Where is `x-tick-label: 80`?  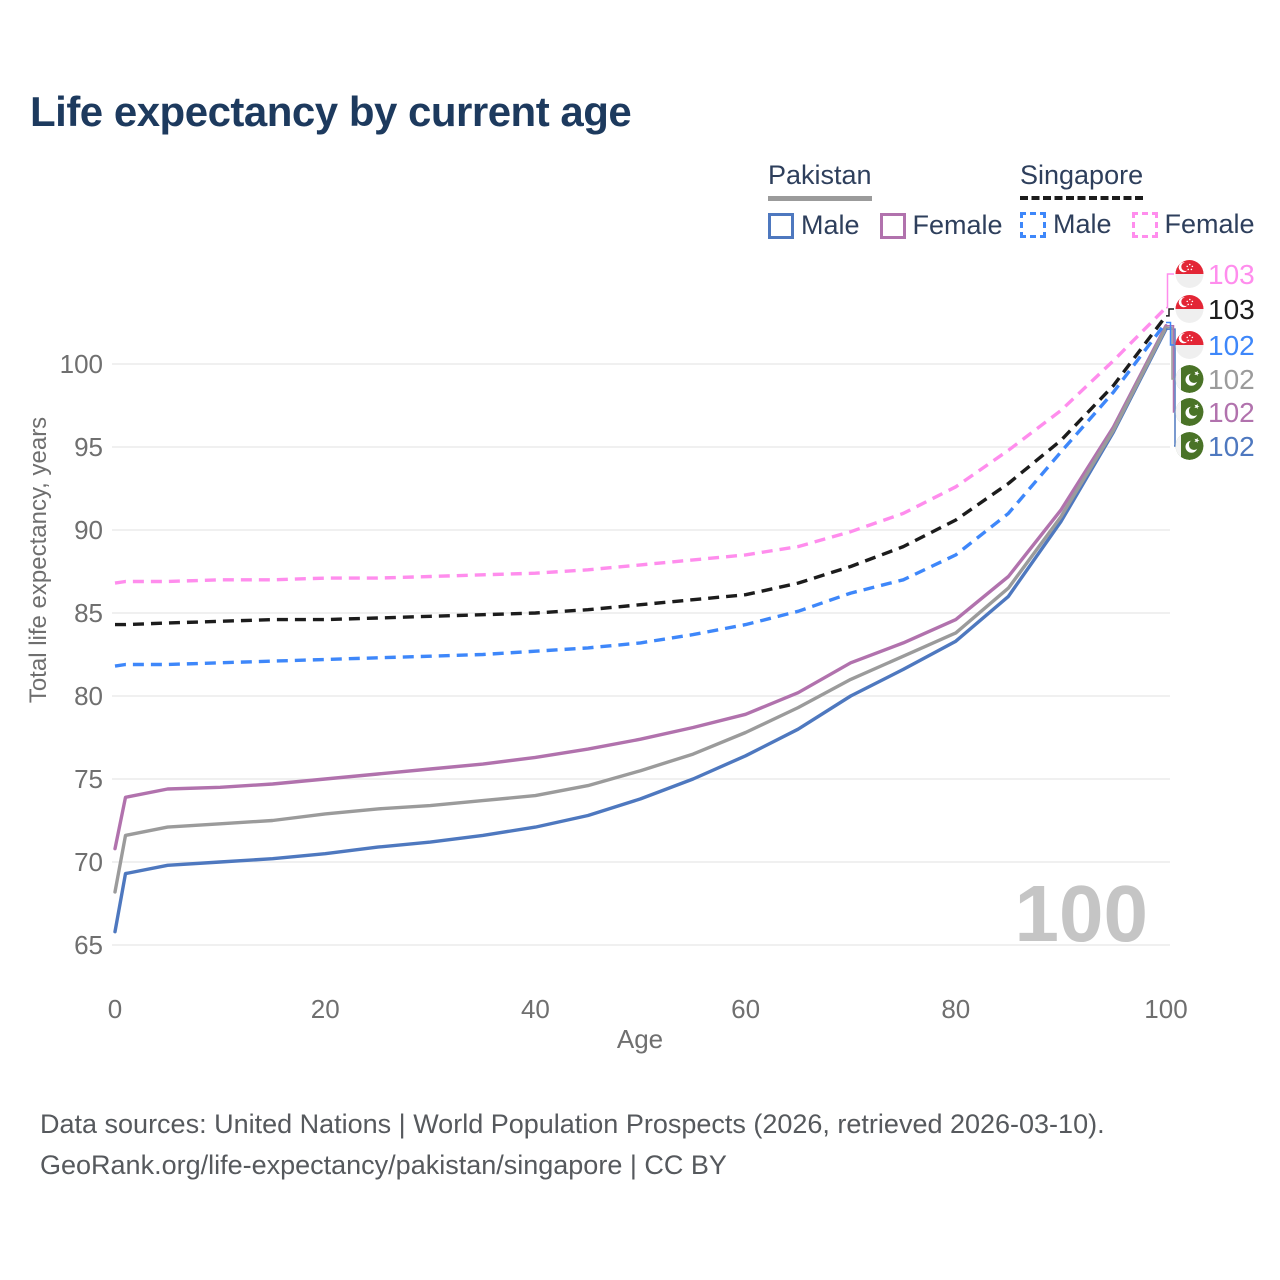
x-tick-label: 80 is located at coordinates (955, 1009).